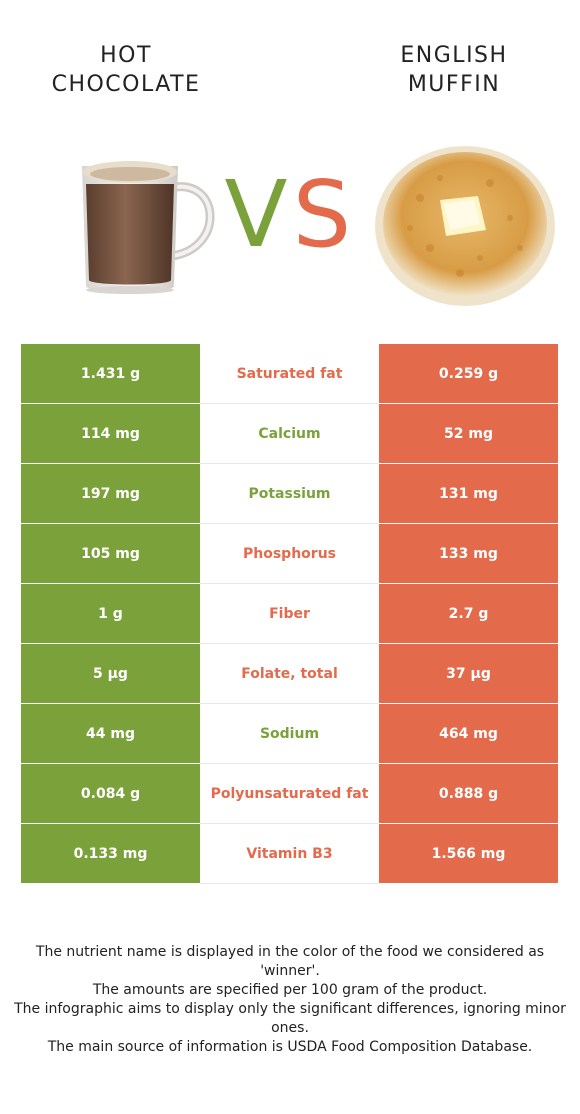  What do you see at coordinates (110, 433) in the screenshot?
I see `left-value: 114 mg` at bounding box center [110, 433].